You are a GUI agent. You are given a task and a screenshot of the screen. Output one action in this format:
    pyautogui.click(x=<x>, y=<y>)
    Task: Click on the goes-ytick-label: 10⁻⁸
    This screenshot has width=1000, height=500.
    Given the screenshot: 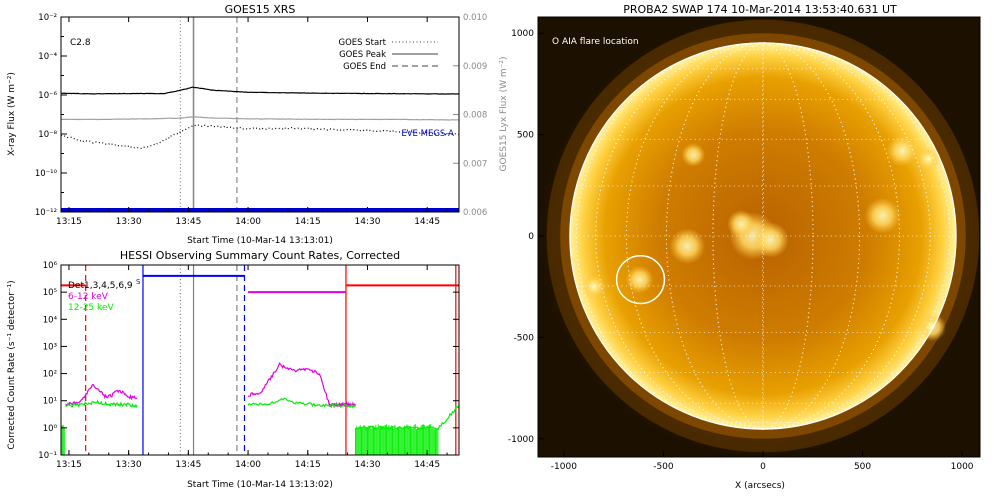 What is the action you would take?
    pyautogui.click(x=47, y=135)
    